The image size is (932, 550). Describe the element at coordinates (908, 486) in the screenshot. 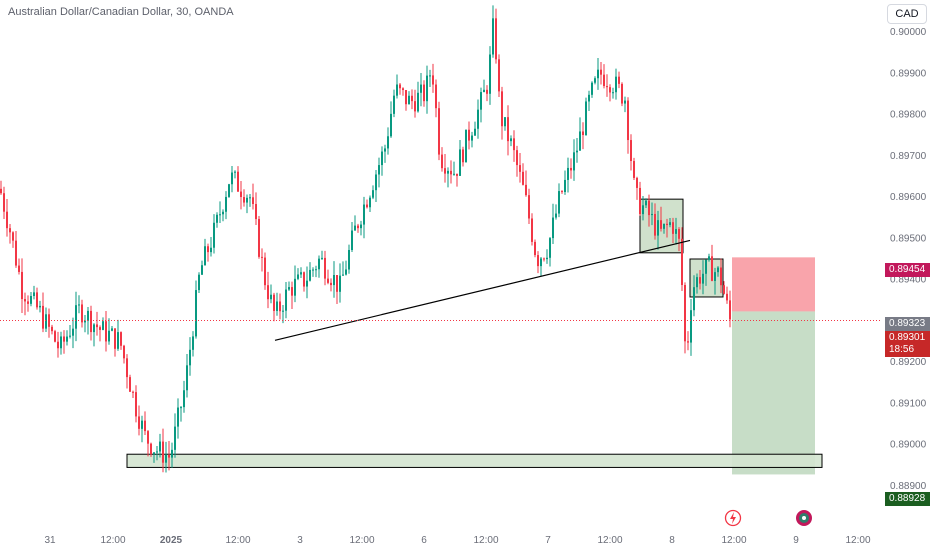

I see `price-tick-label: 0.88900` at that location.